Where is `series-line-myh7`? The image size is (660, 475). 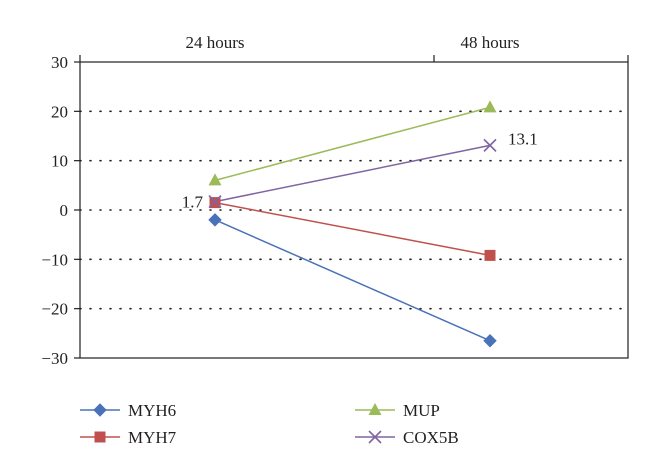 series-line-myh7 is located at coordinates (352, 229).